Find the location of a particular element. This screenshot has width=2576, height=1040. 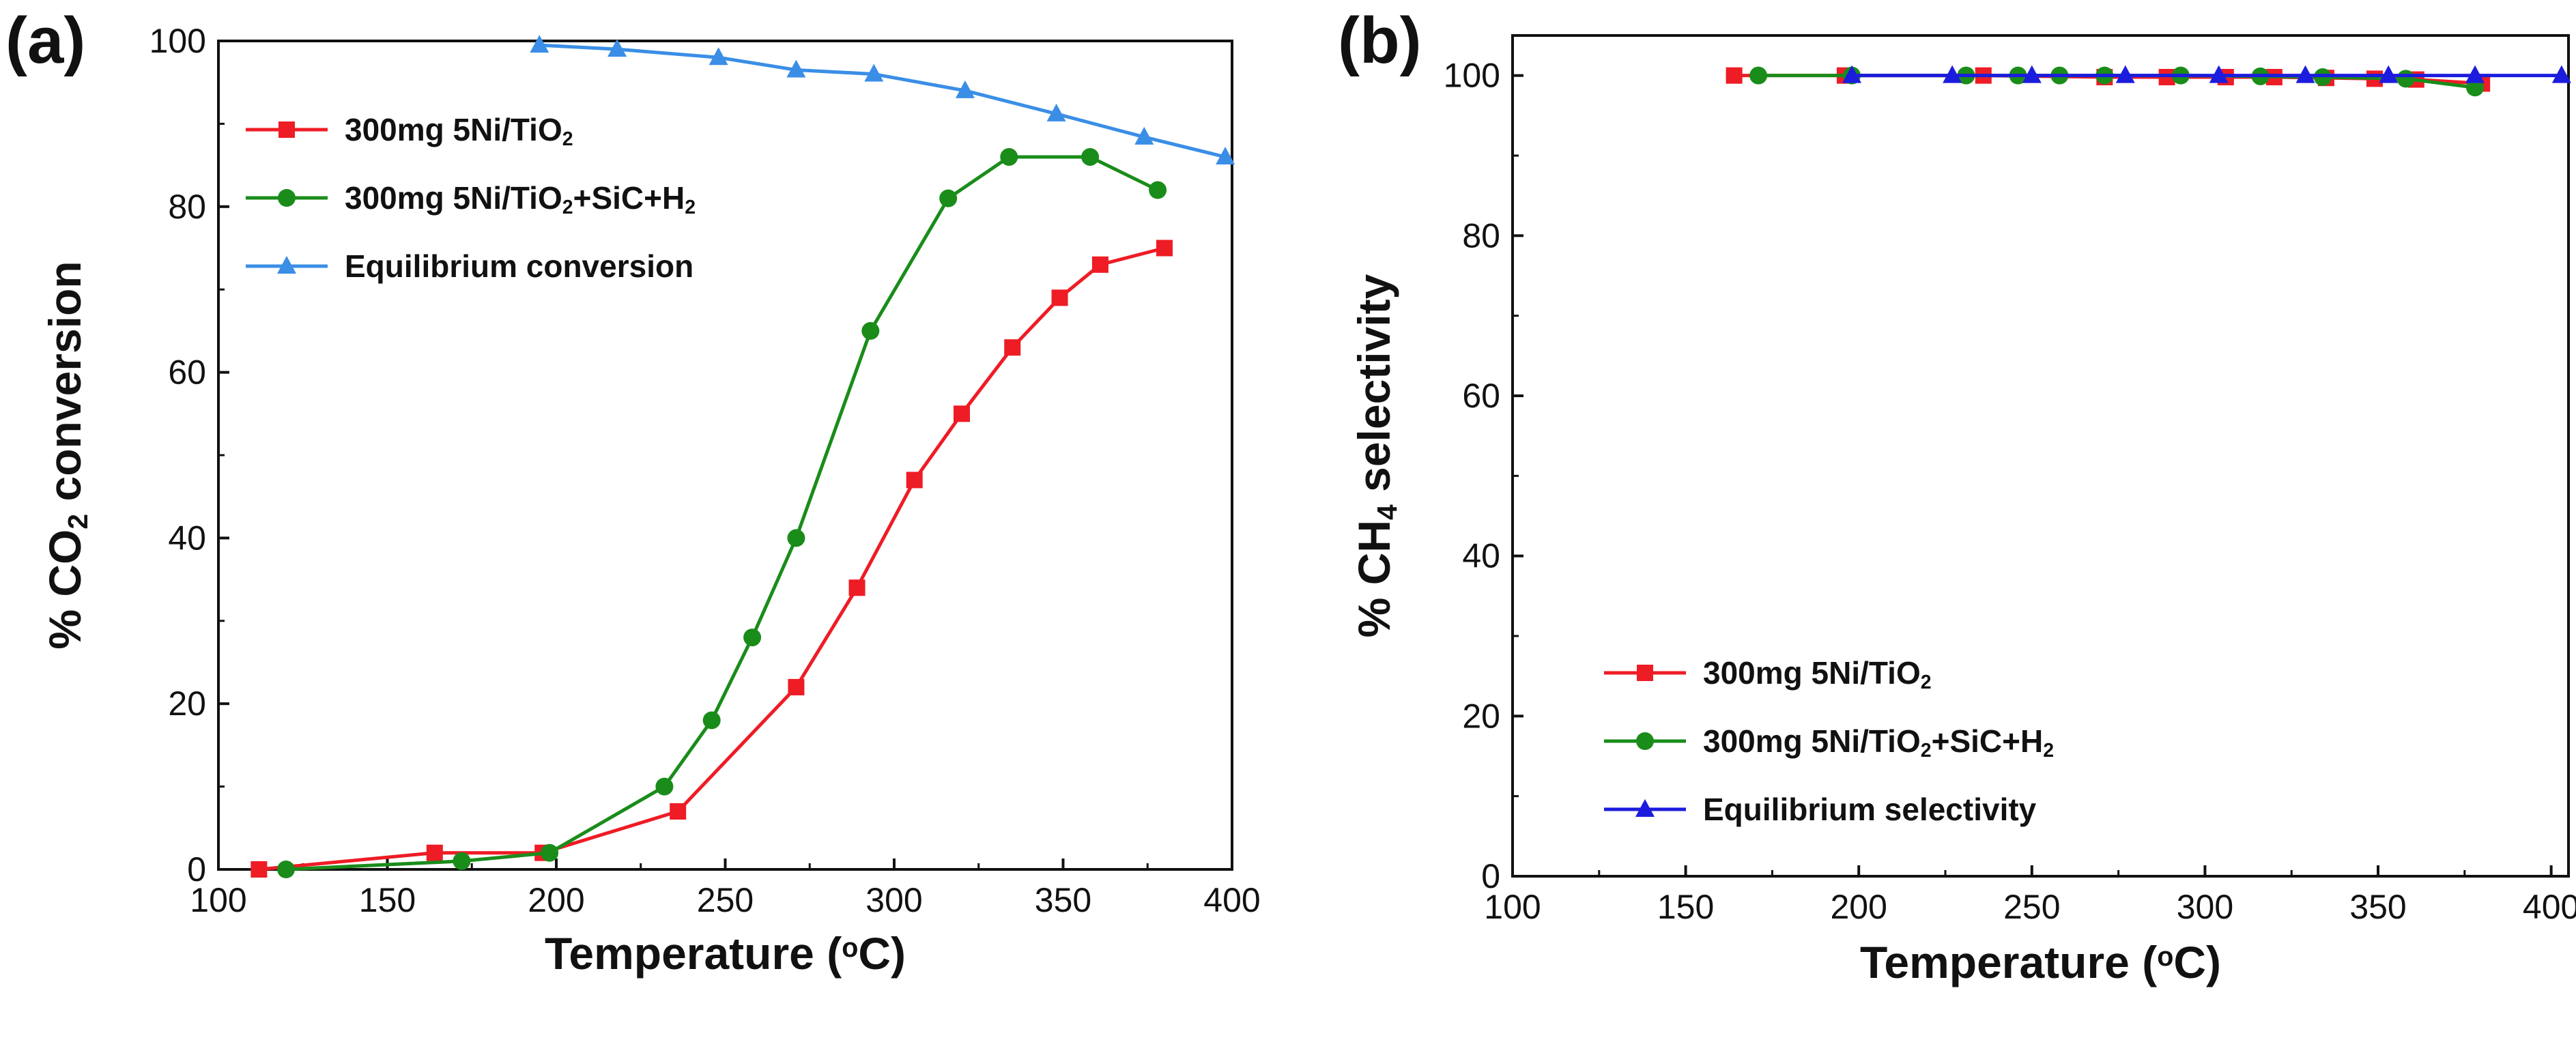

y-axis-title: % CO2 conversion is located at coordinates (67, 455).